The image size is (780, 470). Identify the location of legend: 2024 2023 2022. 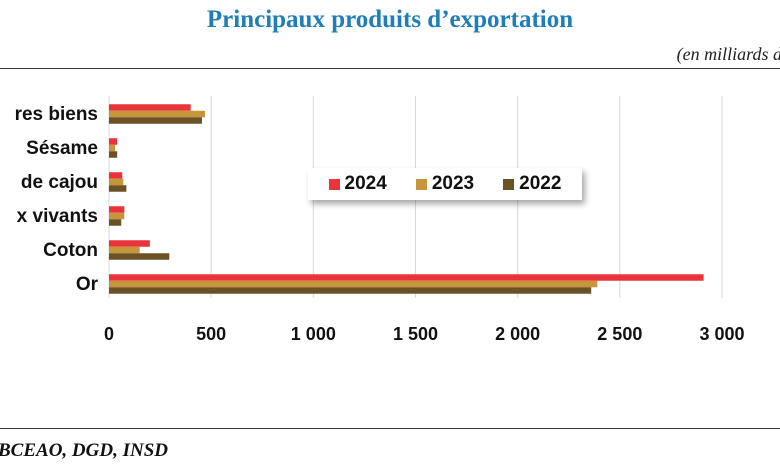
(445, 184).